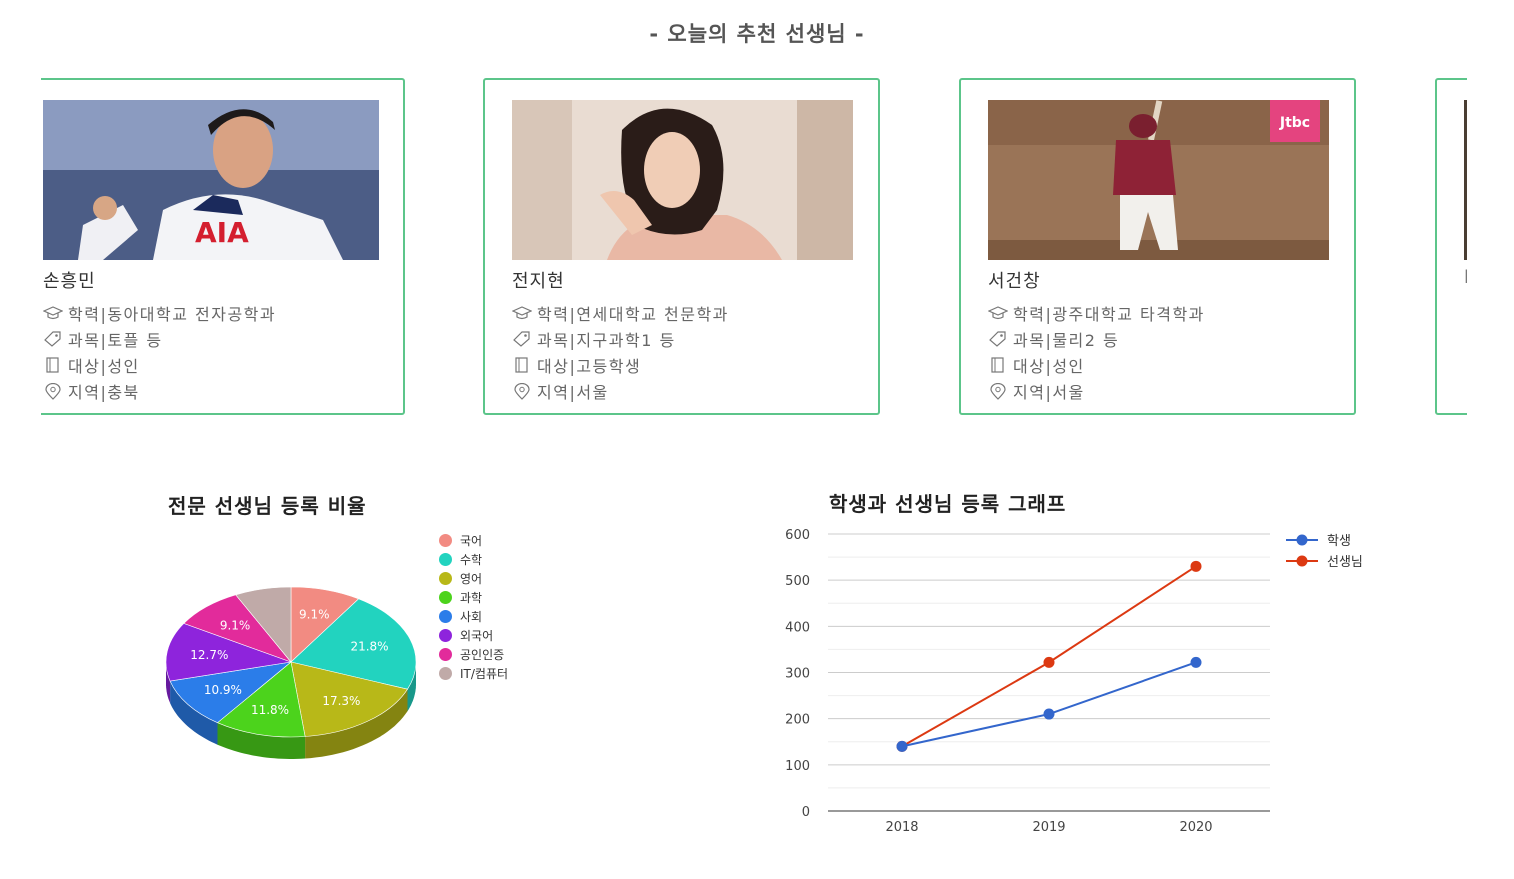 This screenshot has height=879, width=1514. Describe the element at coordinates (270, 710) in the screenshot. I see `pie-value-label-4: 11.8%` at that location.